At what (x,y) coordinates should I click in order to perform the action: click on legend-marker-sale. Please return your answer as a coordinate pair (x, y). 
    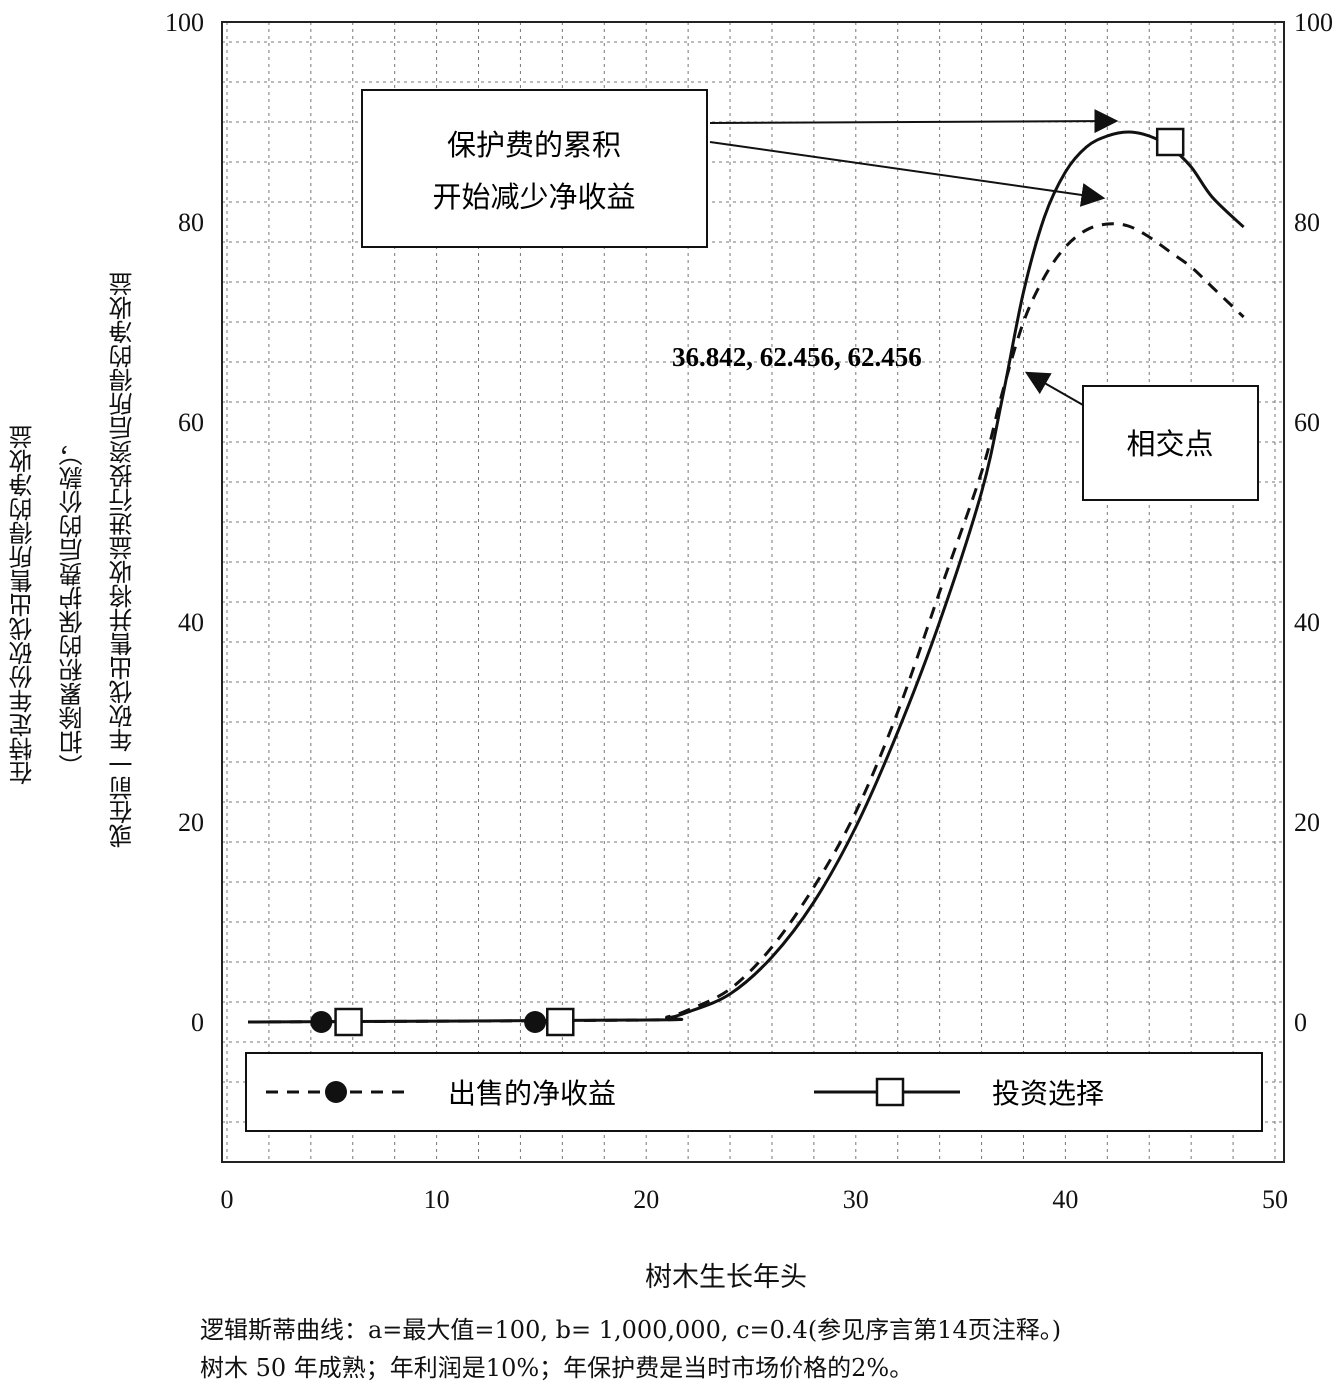
    Looking at the image, I should click on (336, 1092).